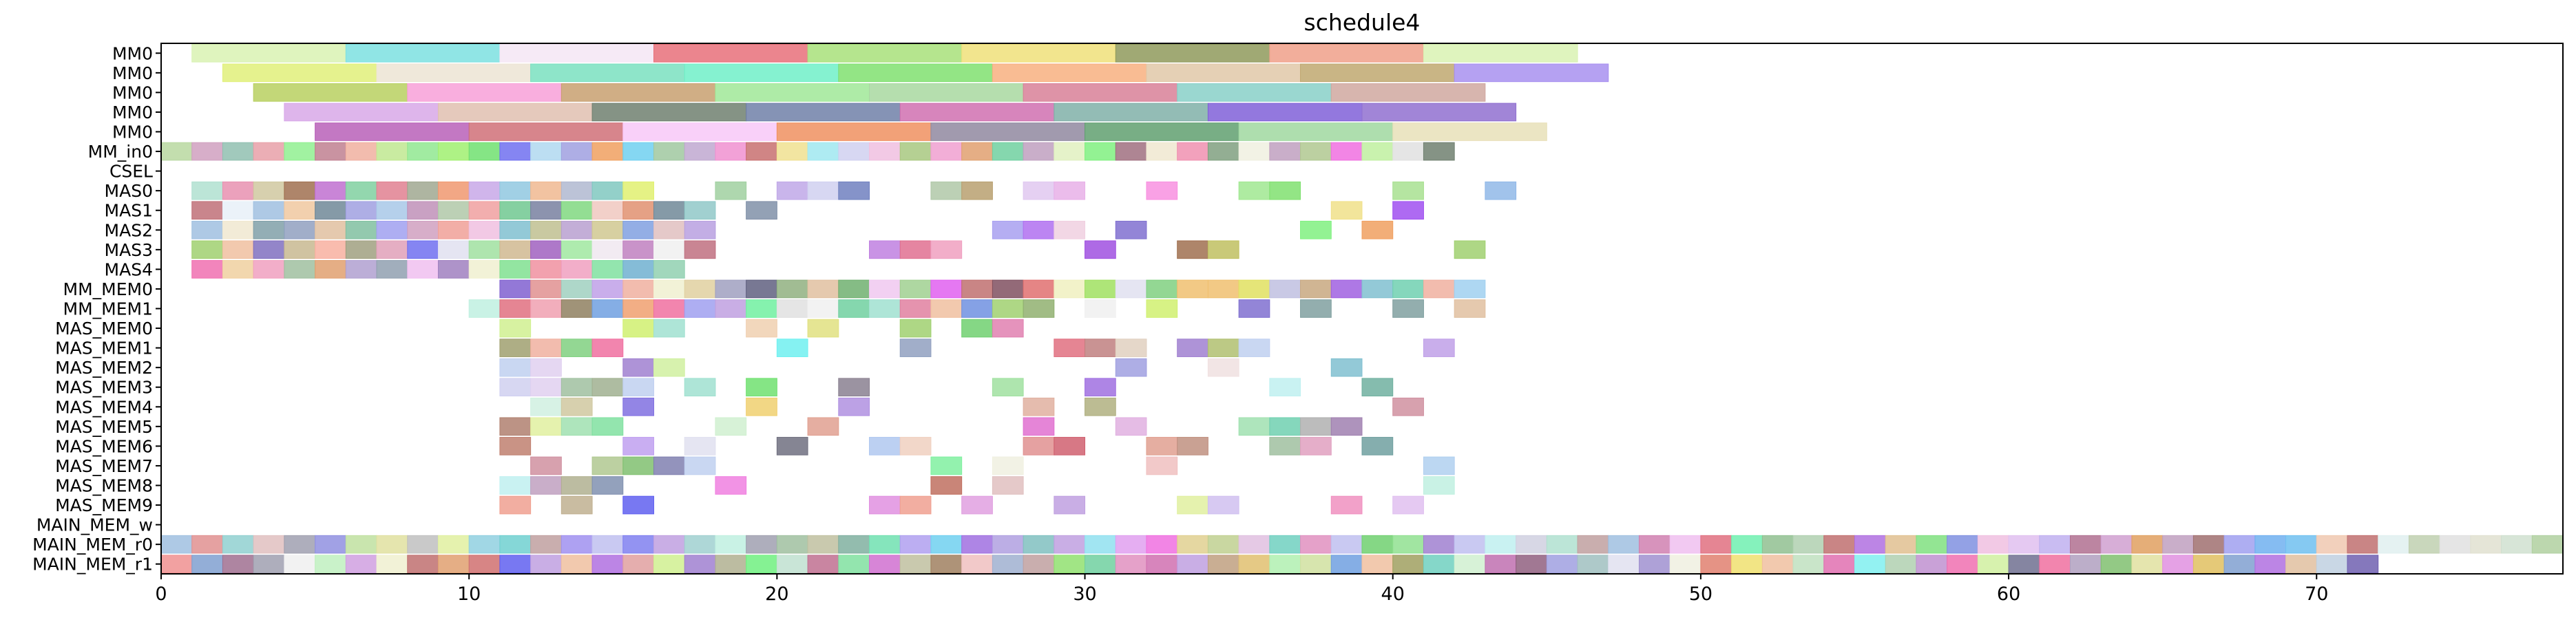  I want to click on y-tick-label: MAS_MEM4, so click(104, 407).